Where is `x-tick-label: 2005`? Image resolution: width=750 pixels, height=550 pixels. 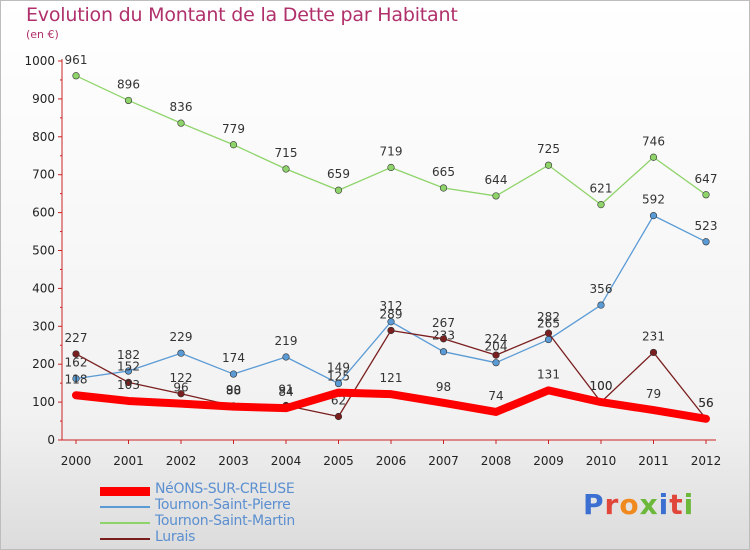
x-tick-label: 2005 is located at coordinates (338, 461).